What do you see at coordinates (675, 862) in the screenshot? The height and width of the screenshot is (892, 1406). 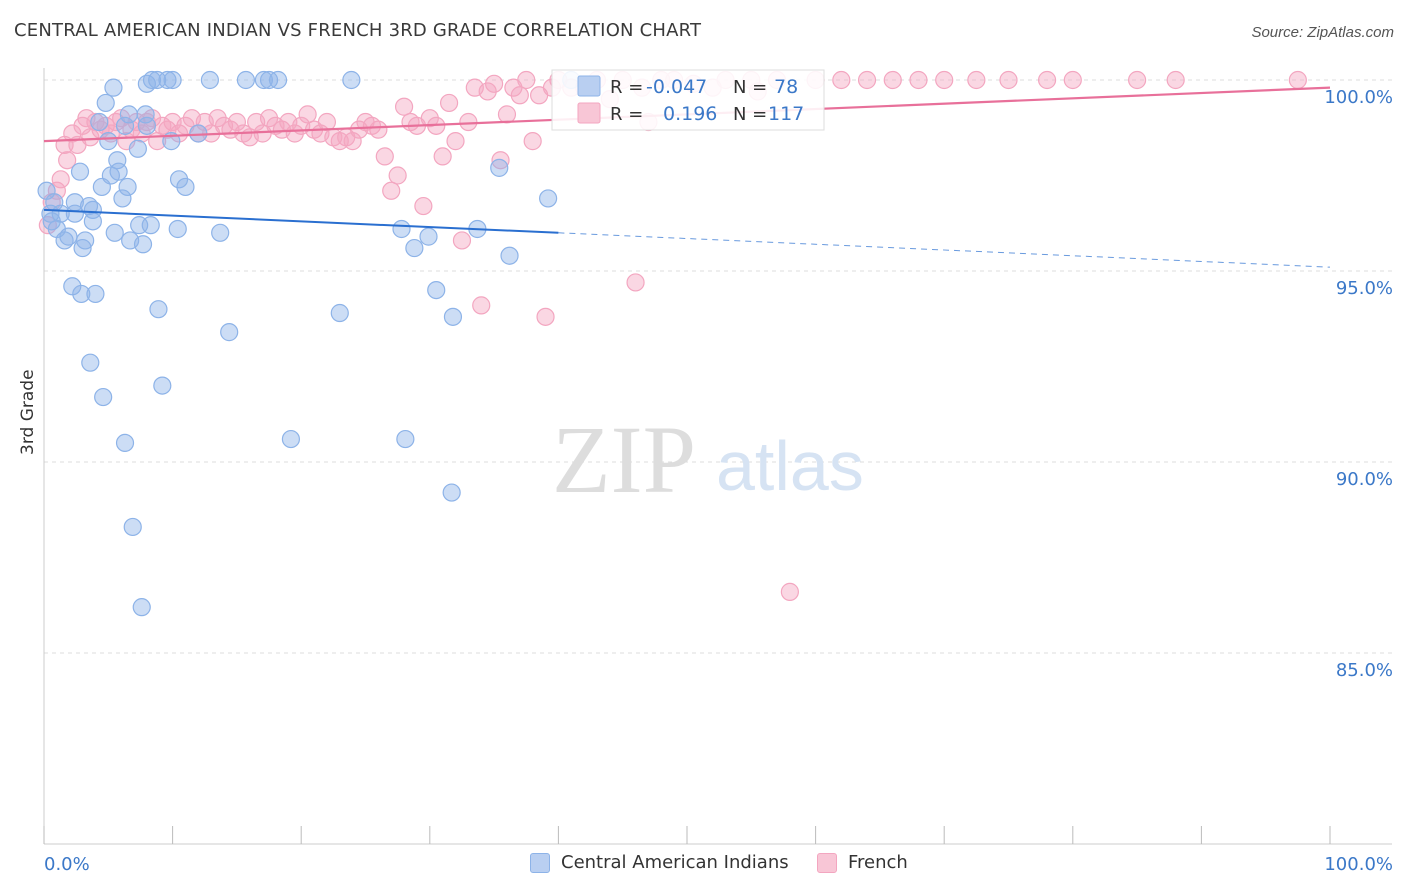 I see `legend-label-central-american-indians: Central American Indians` at bounding box center [675, 862].